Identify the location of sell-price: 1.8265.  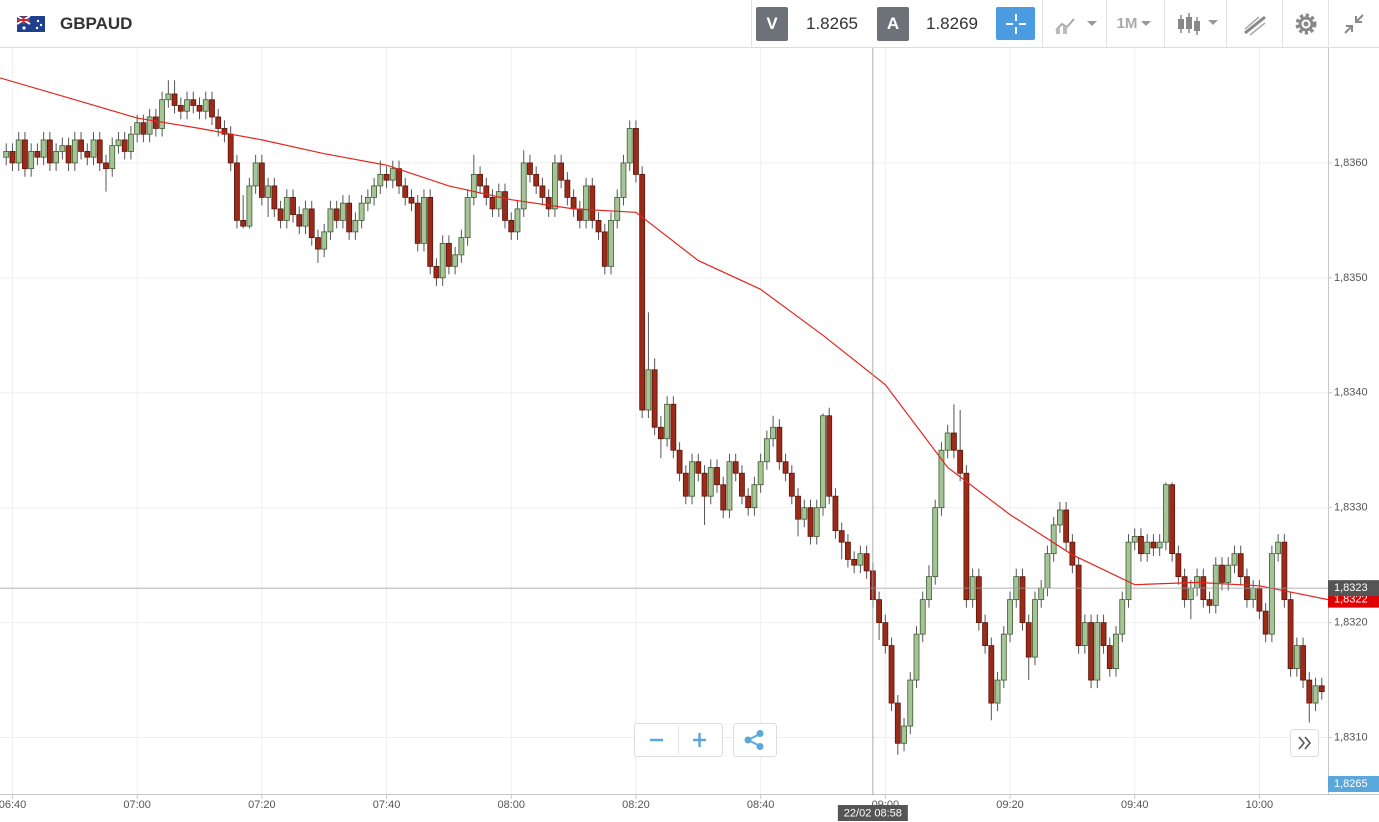
(832, 23).